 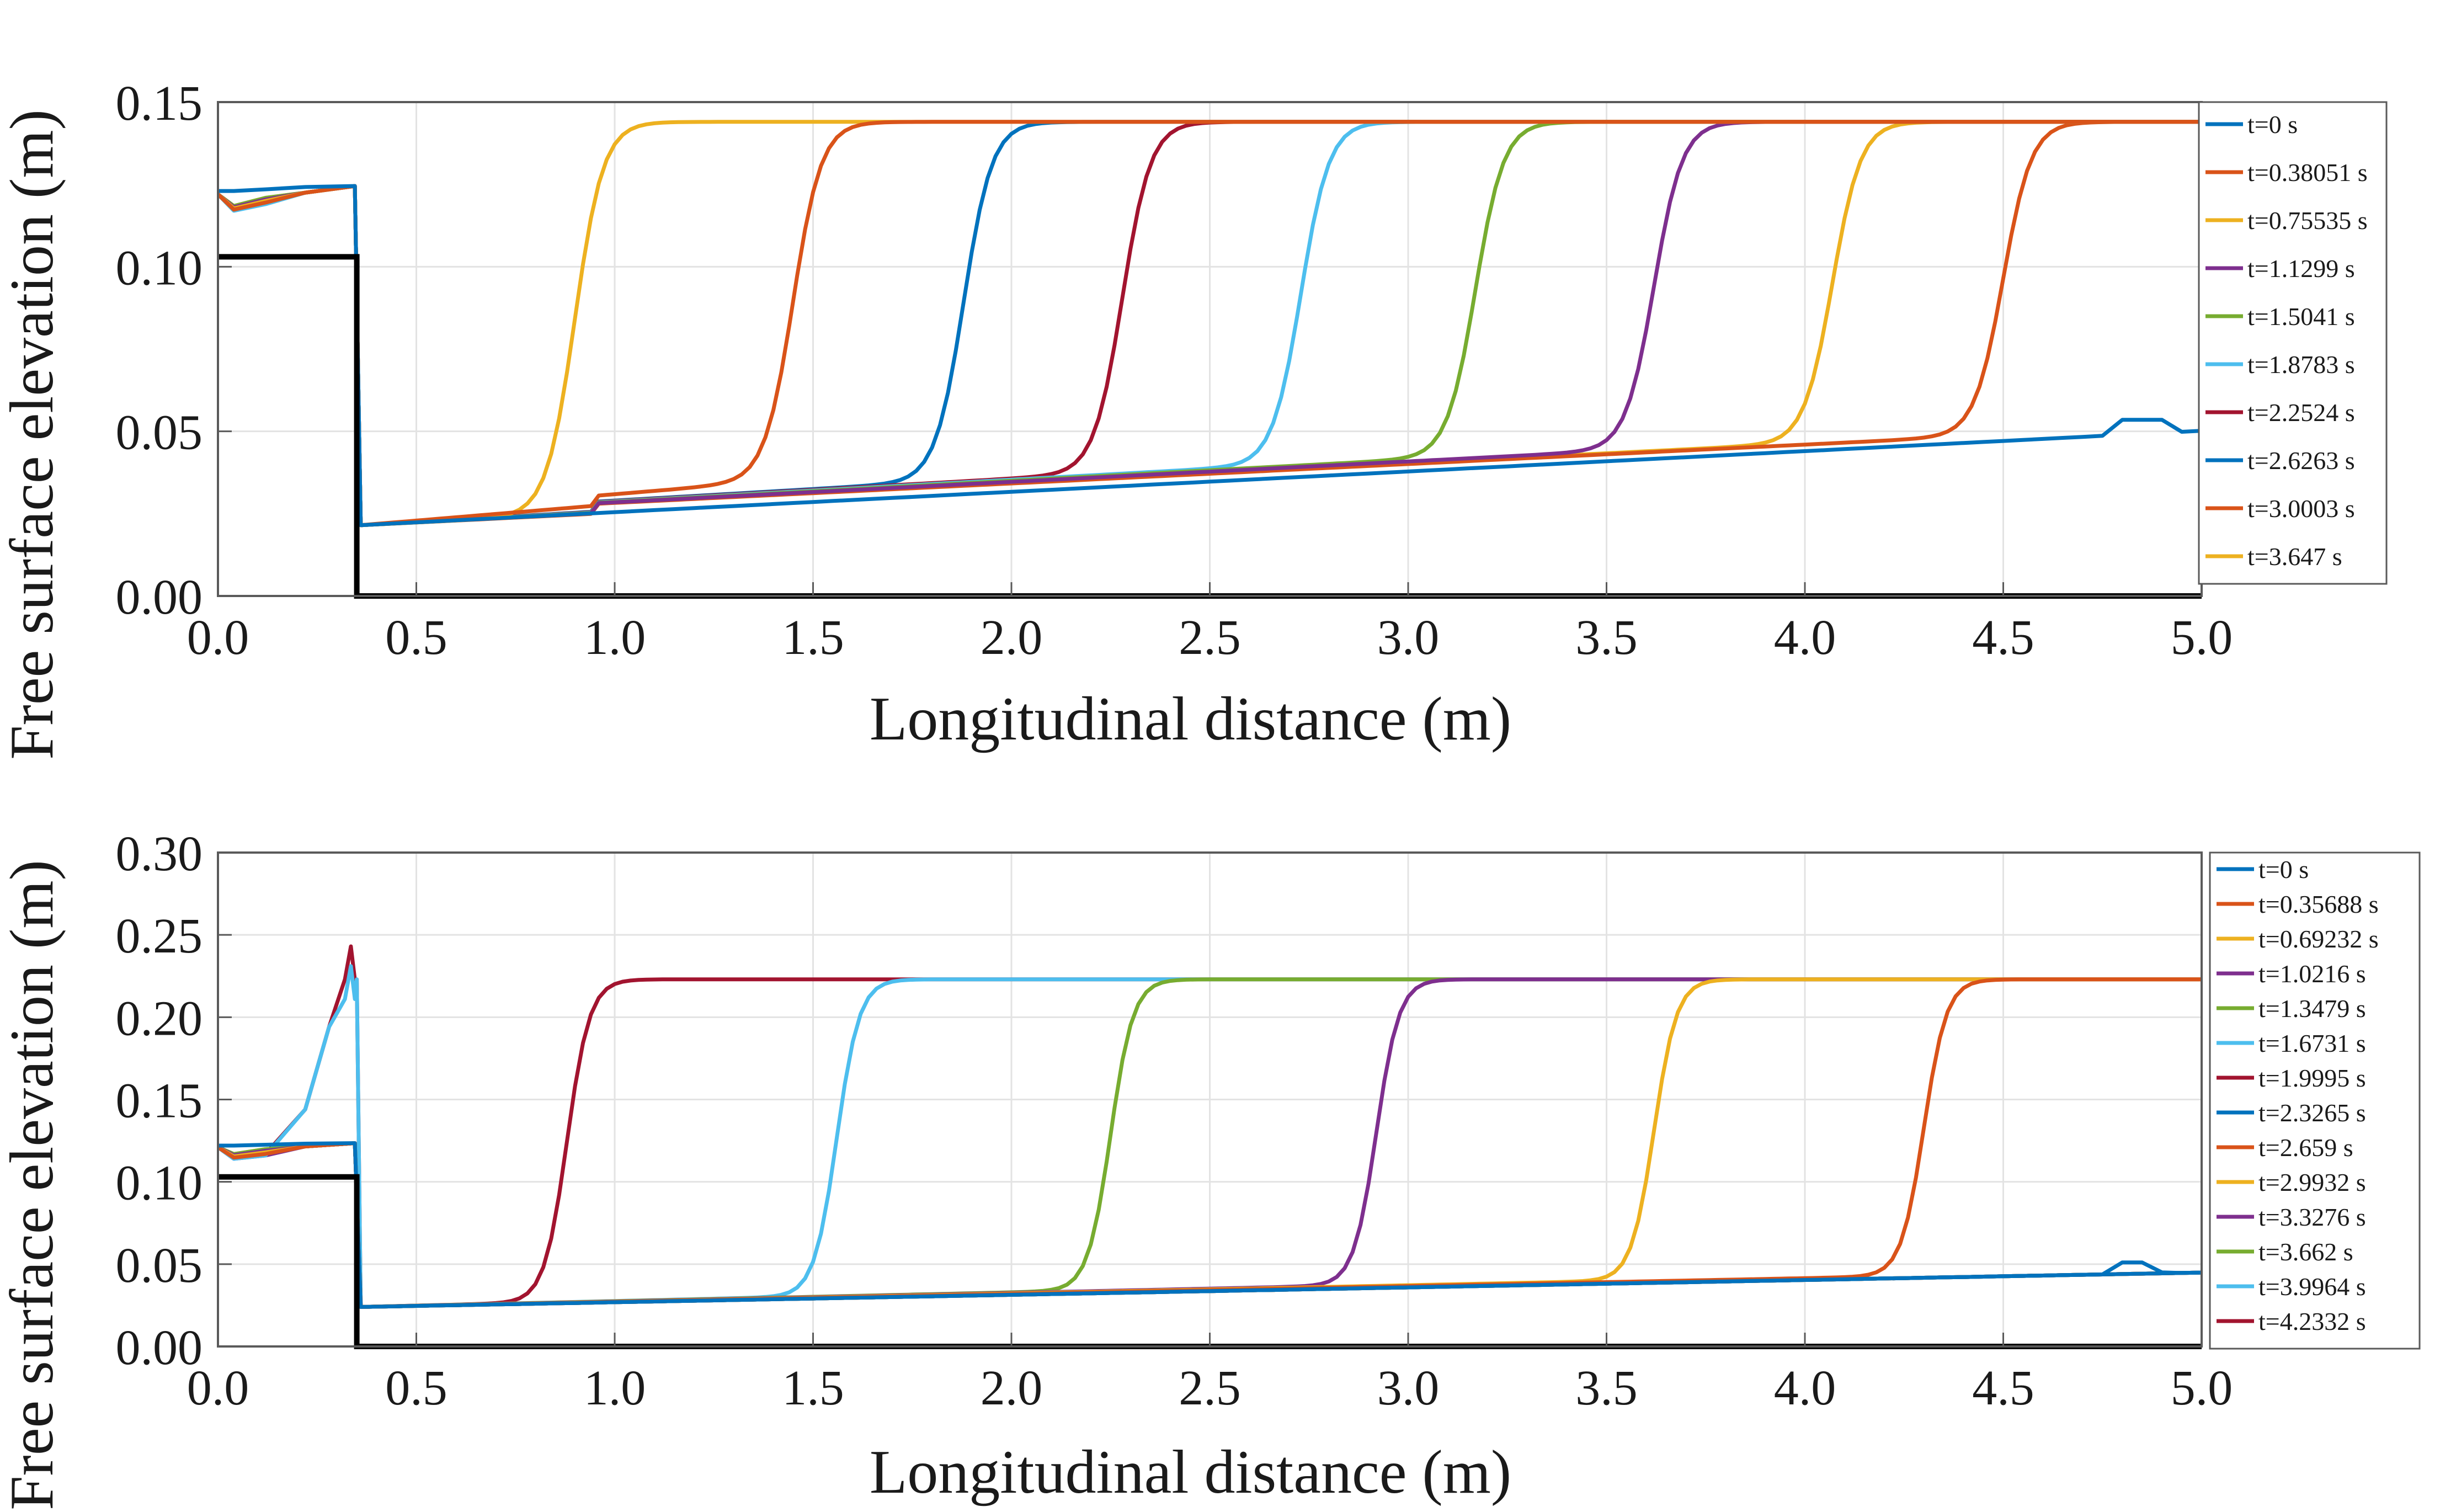 What do you see at coordinates (2312, 1182) in the screenshot?
I see `legend-label: t=2.9932 s` at bounding box center [2312, 1182].